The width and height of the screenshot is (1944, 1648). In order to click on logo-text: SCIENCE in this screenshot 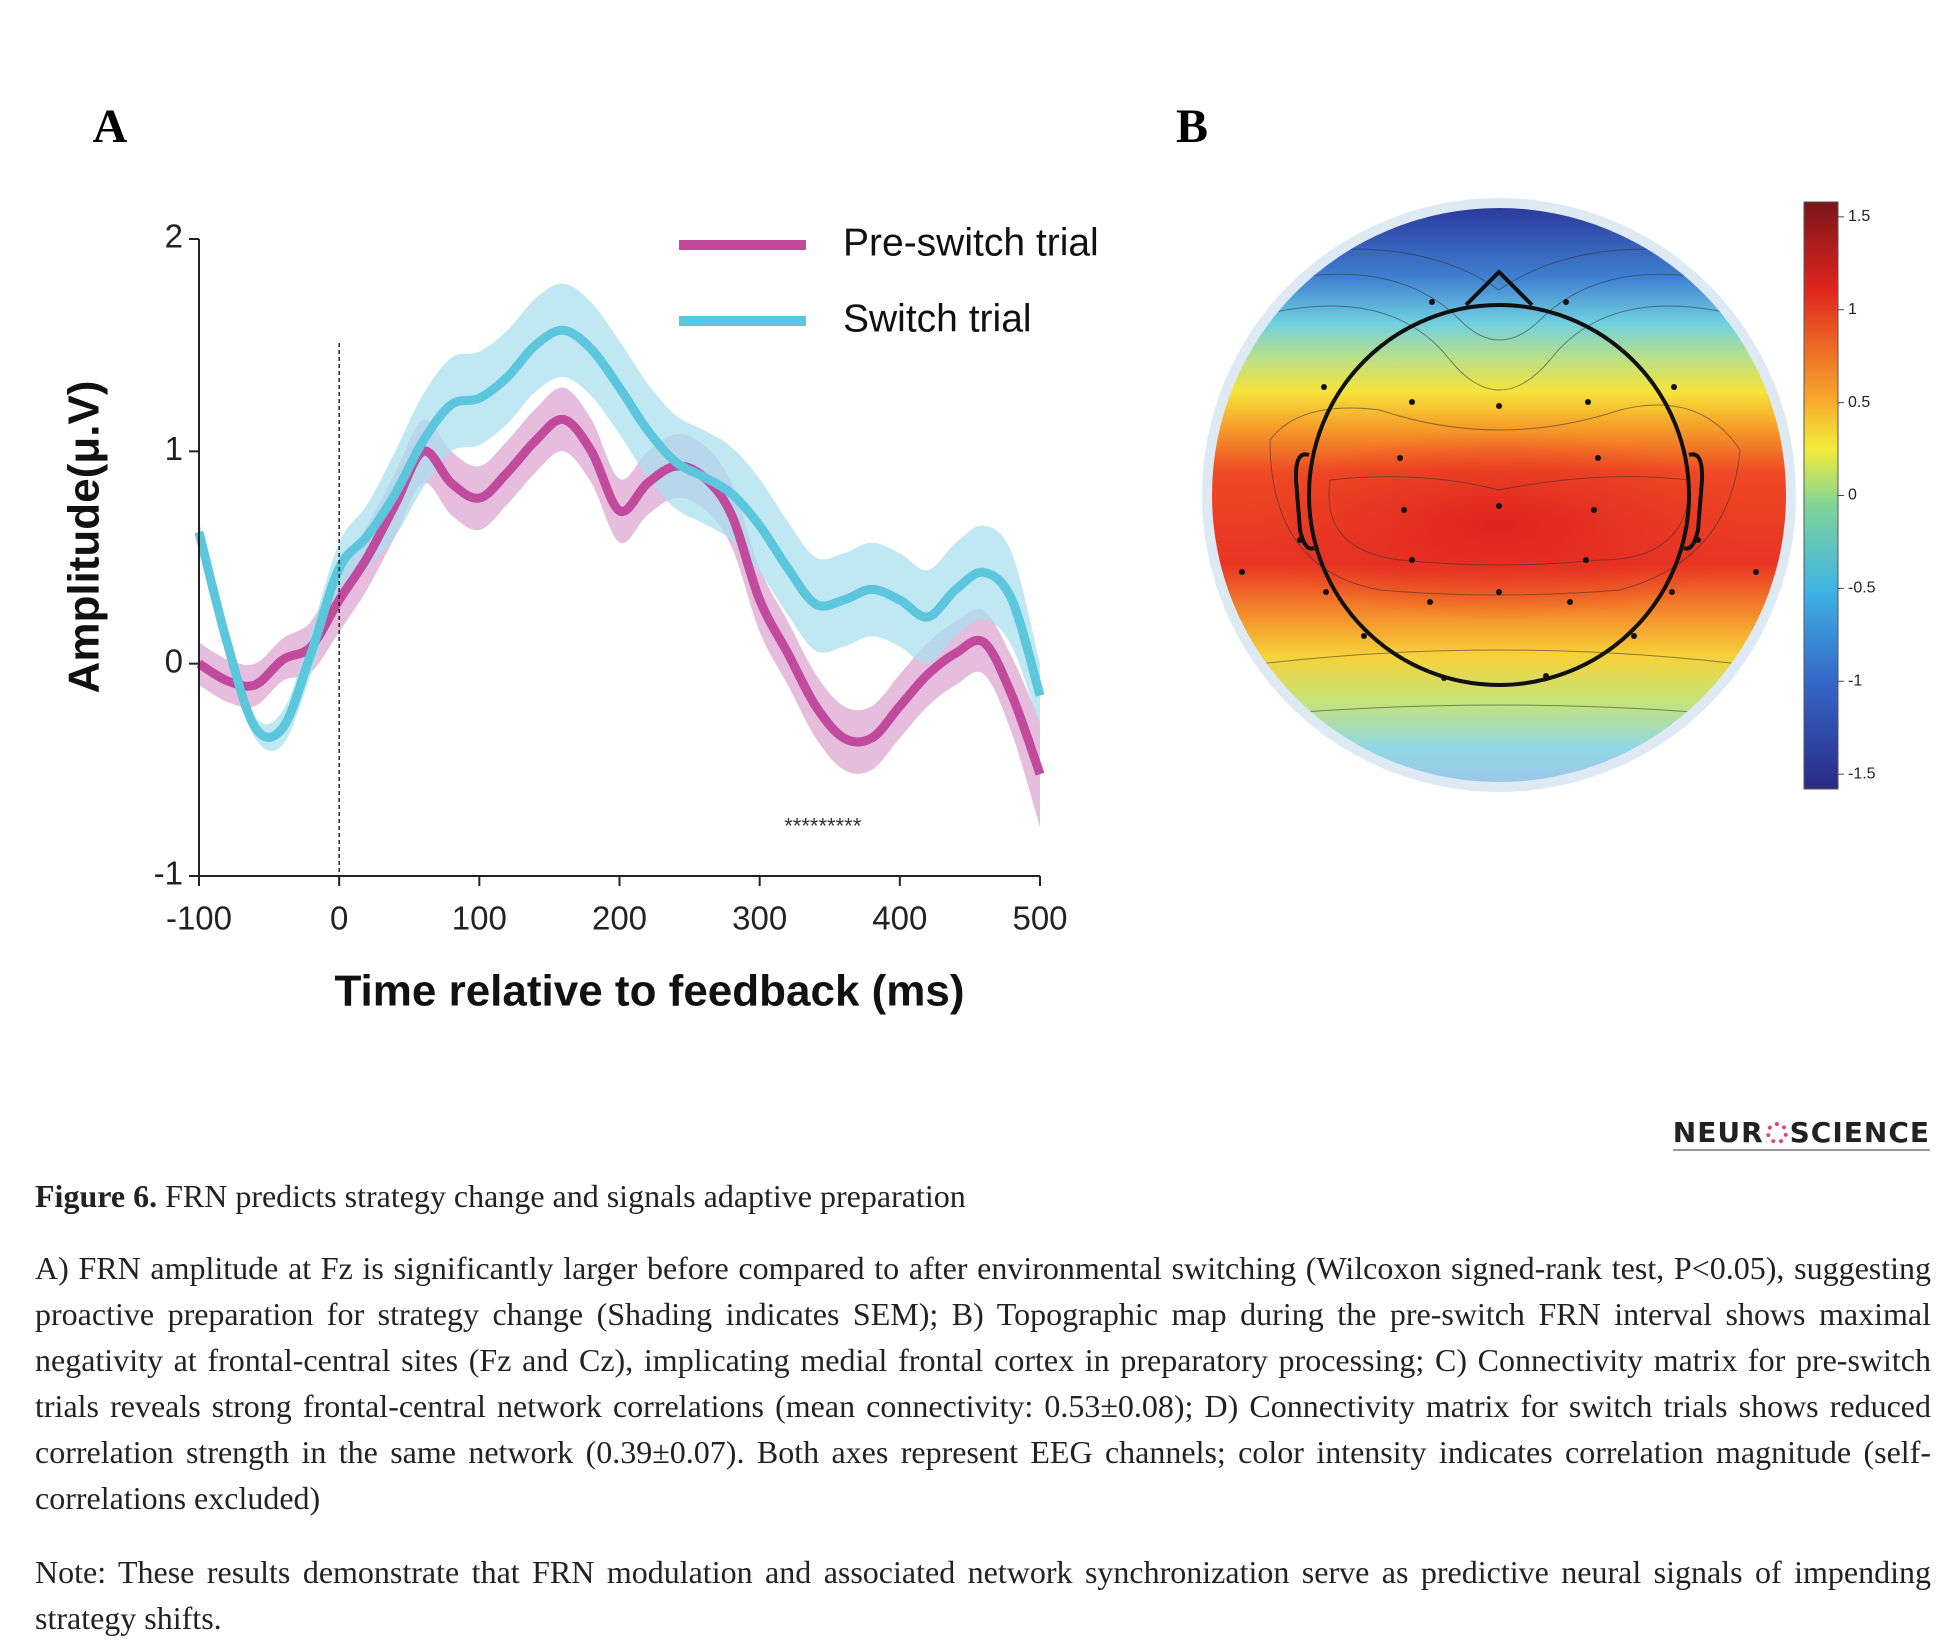, I will do `click(1859, 1132)`.